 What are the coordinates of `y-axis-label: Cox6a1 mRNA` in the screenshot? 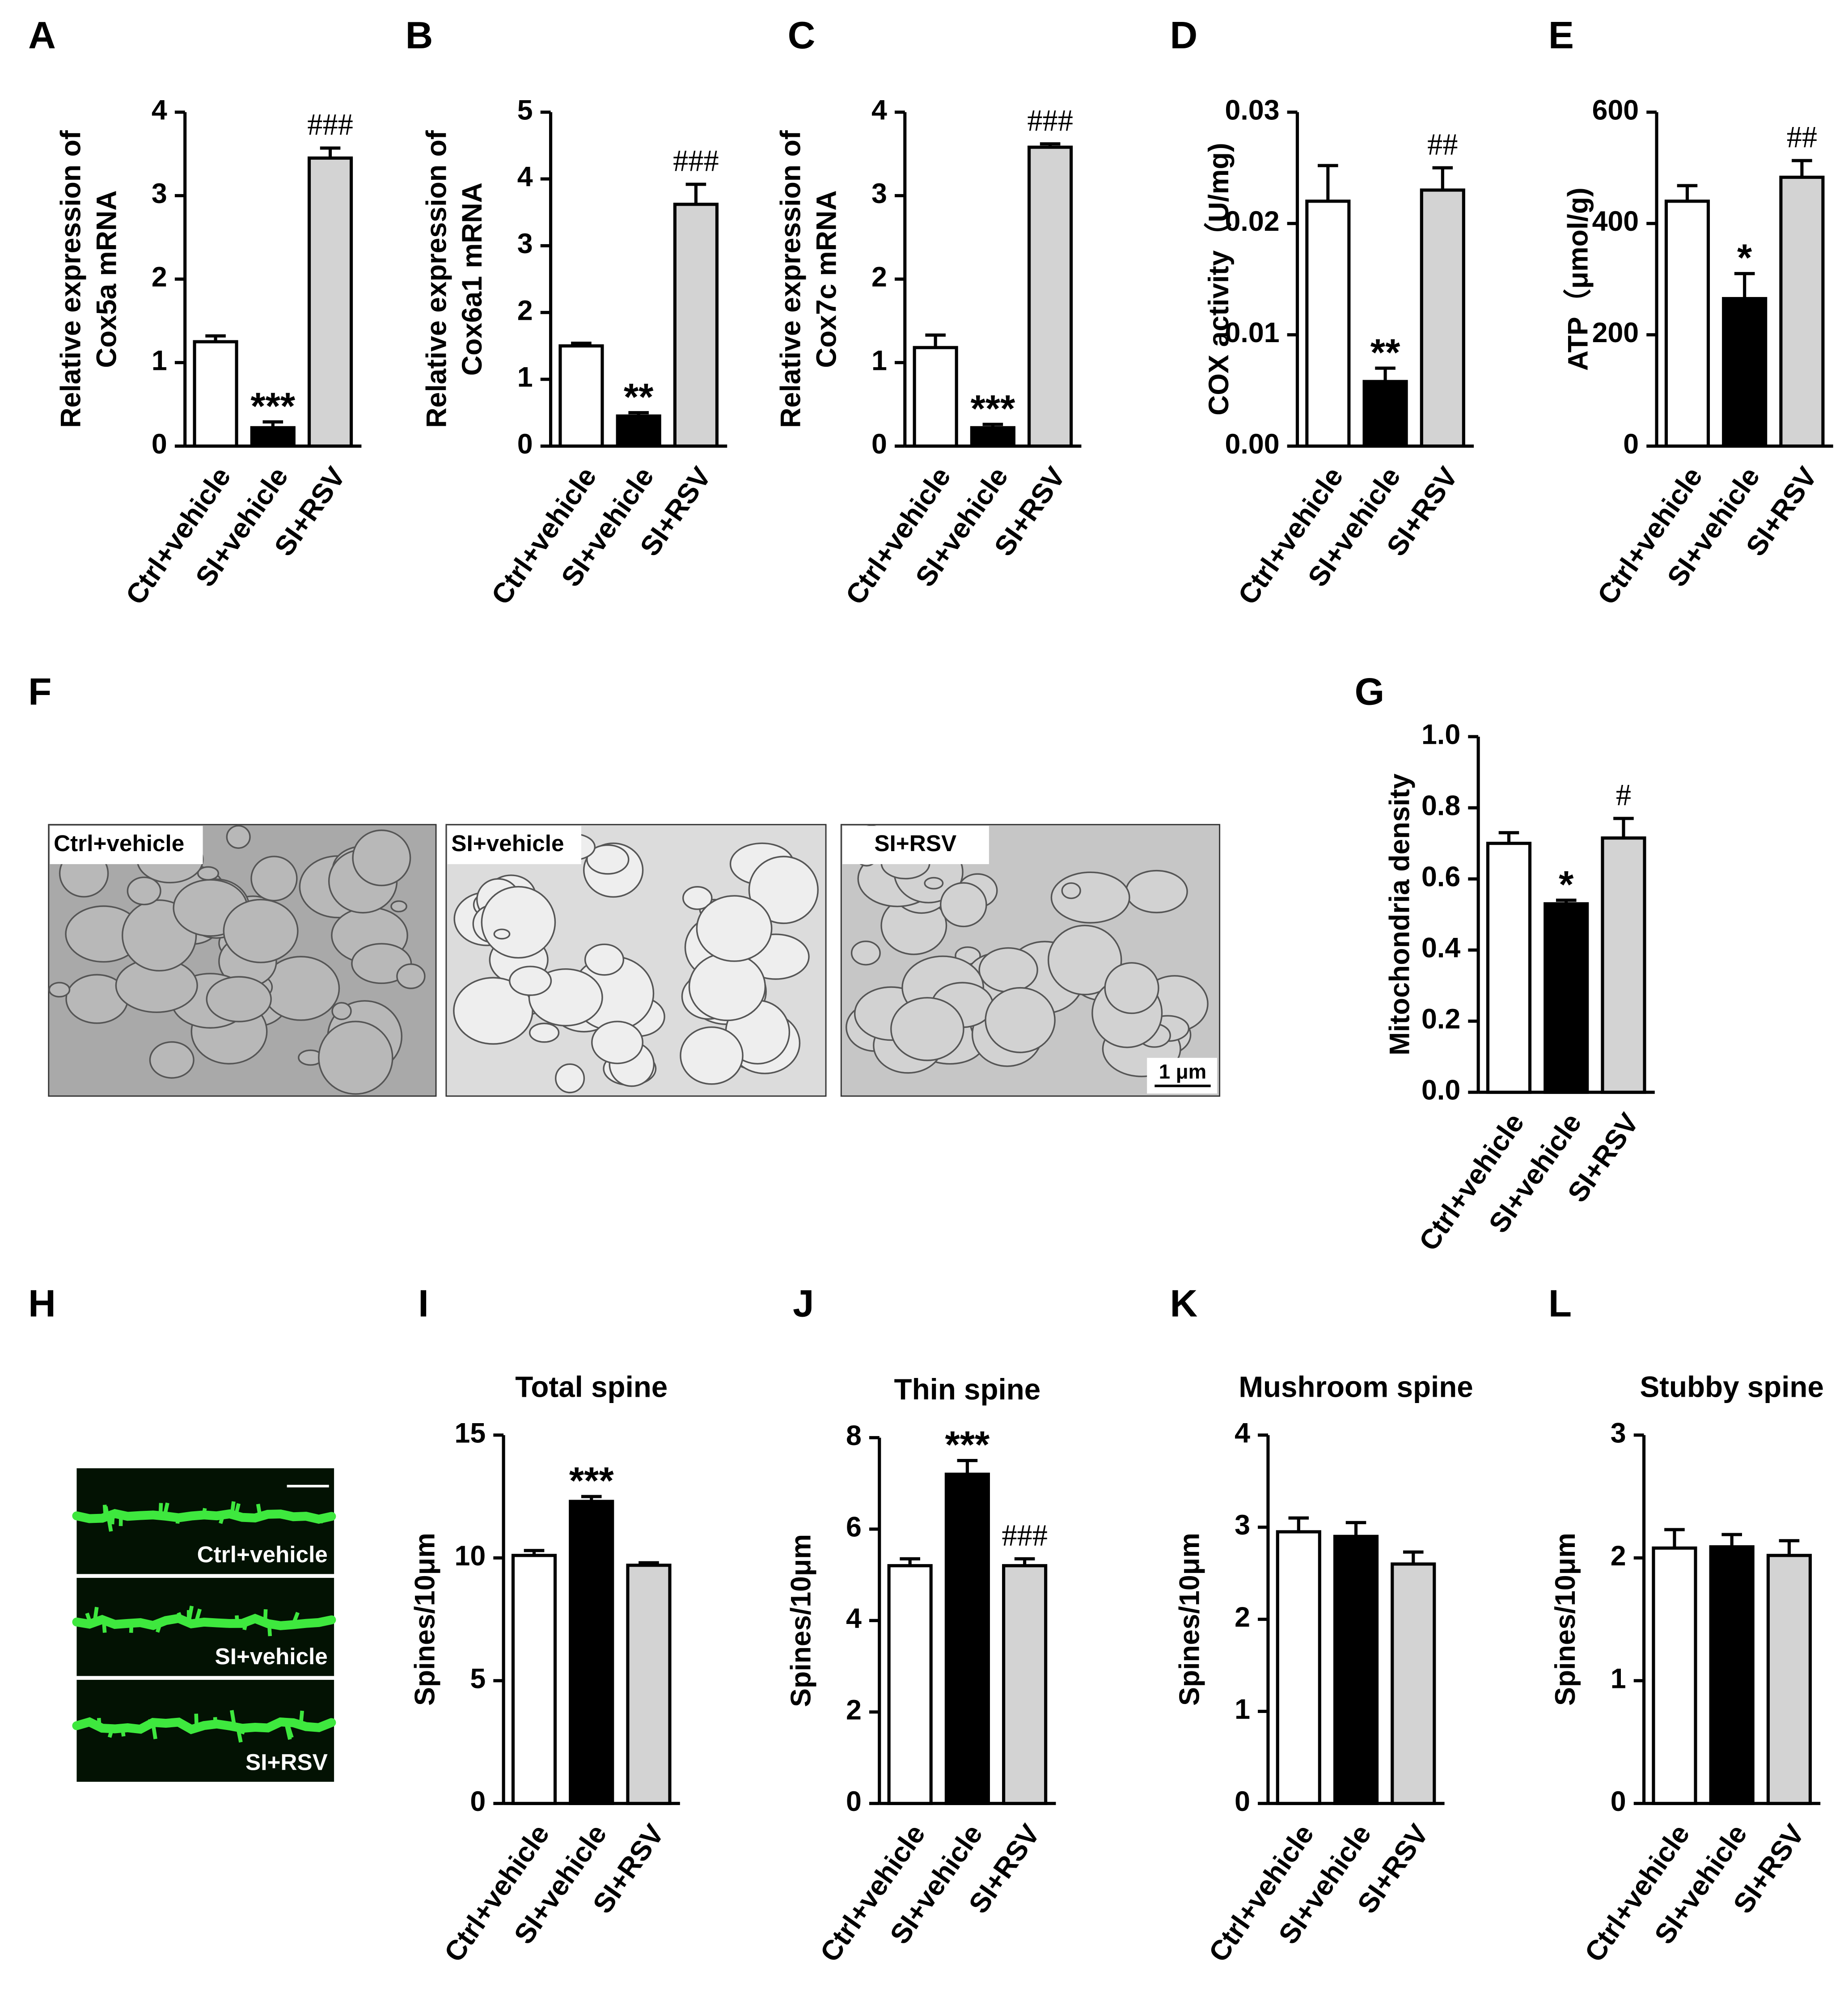 It's located at (472, 279).